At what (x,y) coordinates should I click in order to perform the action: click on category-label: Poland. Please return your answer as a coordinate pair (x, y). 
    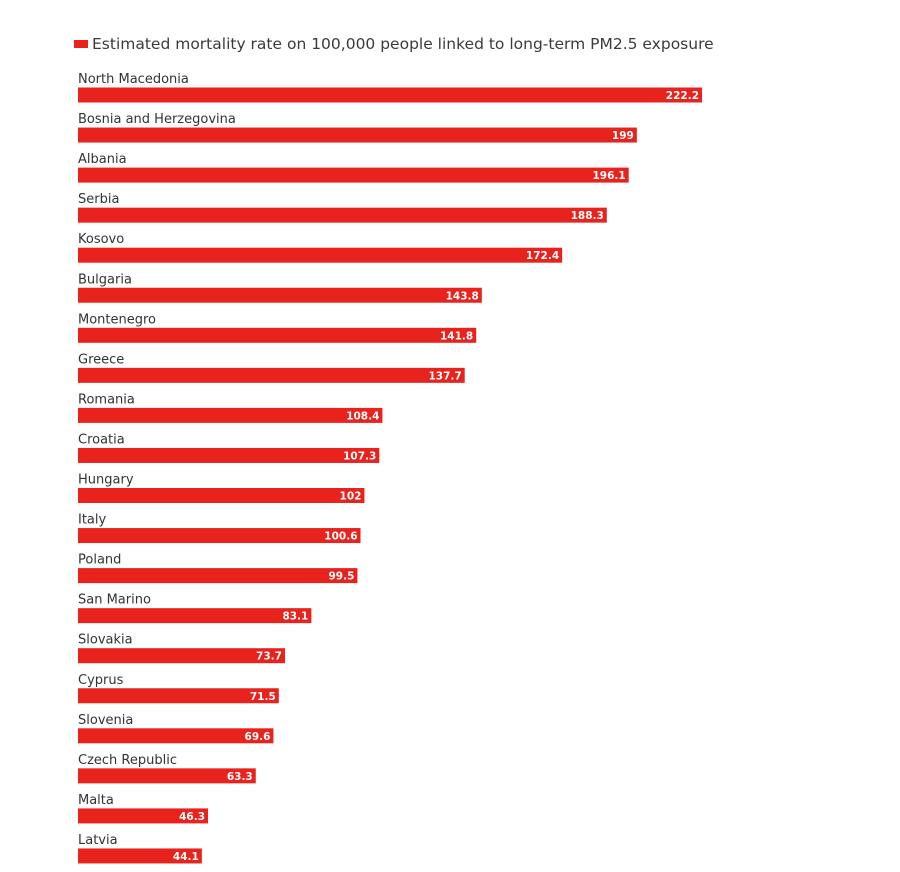
    Looking at the image, I should click on (99, 560).